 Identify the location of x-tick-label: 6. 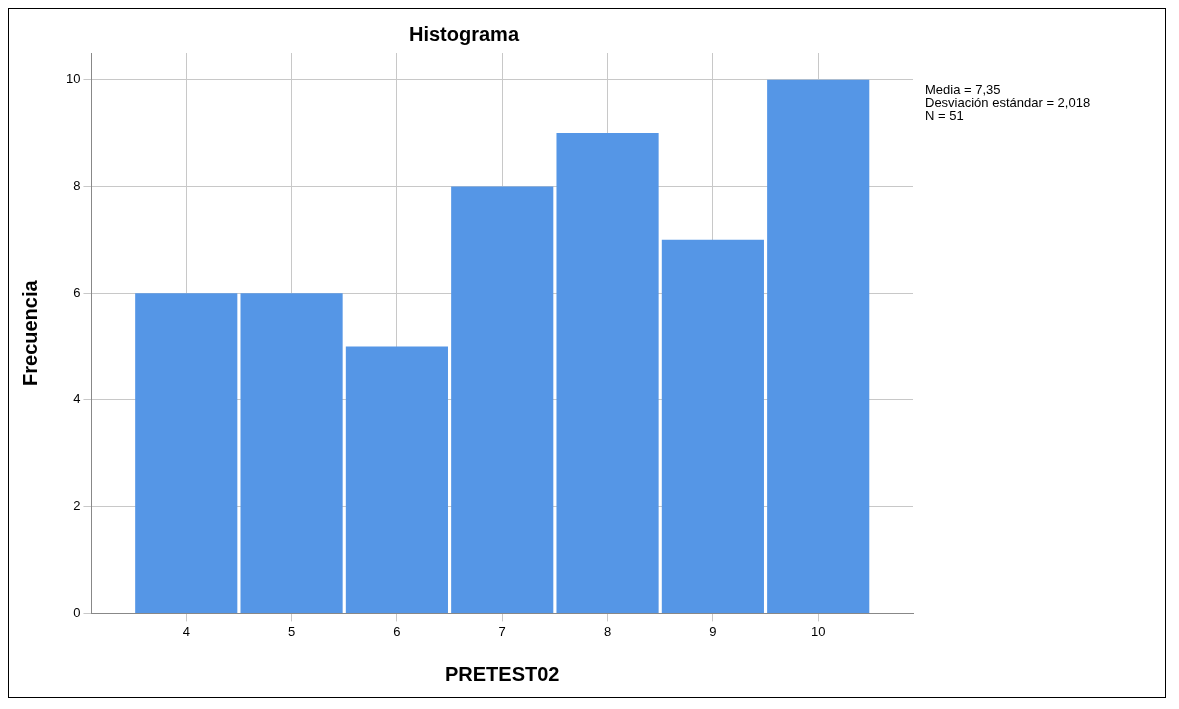
(397, 631).